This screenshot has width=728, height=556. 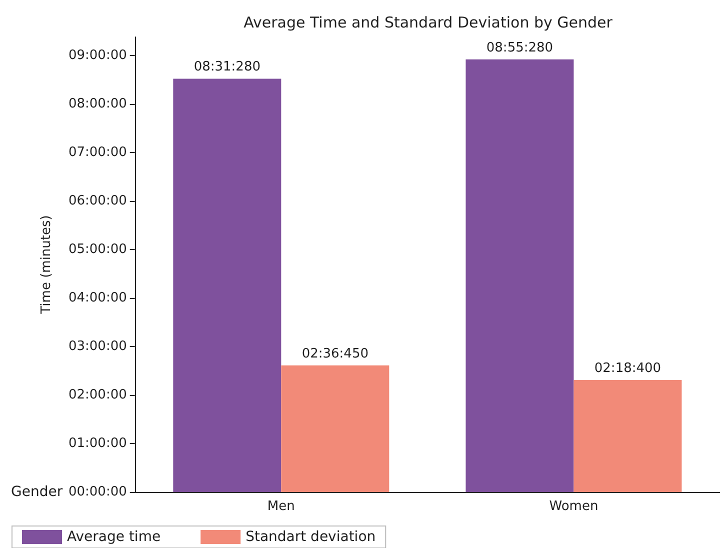 What do you see at coordinates (97, 55) in the screenshot?
I see `y-tick-label: 09:00:00` at bounding box center [97, 55].